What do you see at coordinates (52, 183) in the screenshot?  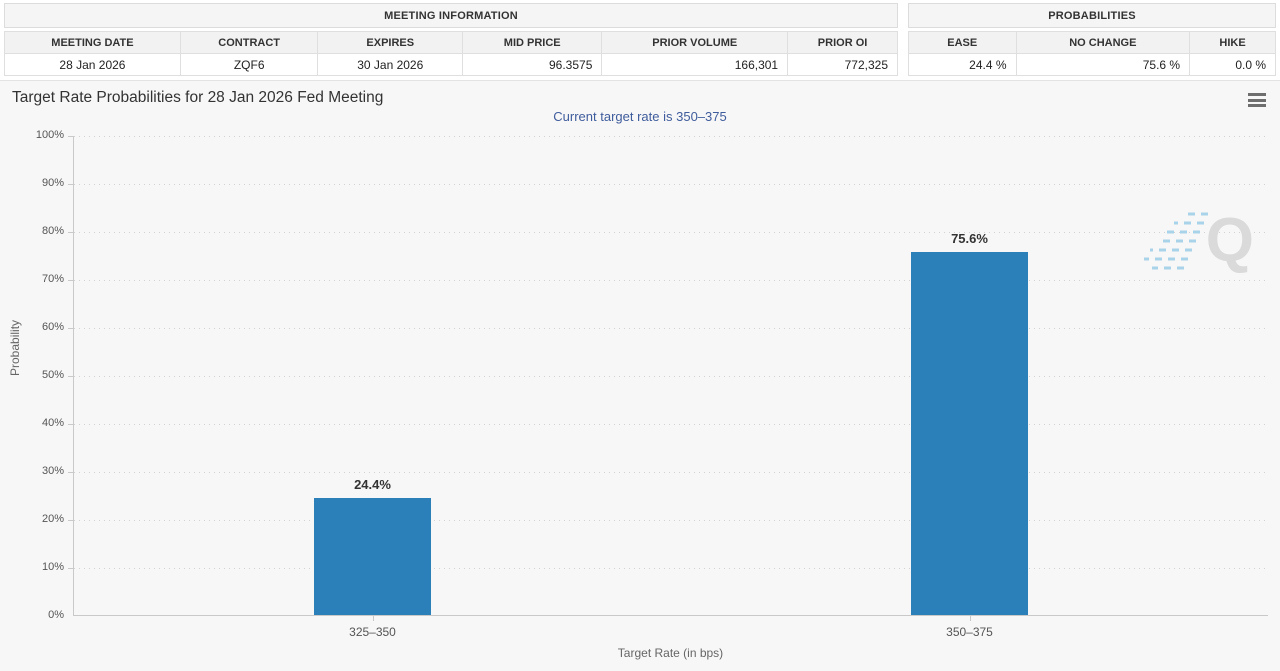 I see `y-tick-label: 90%` at bounding box center [52, 183].